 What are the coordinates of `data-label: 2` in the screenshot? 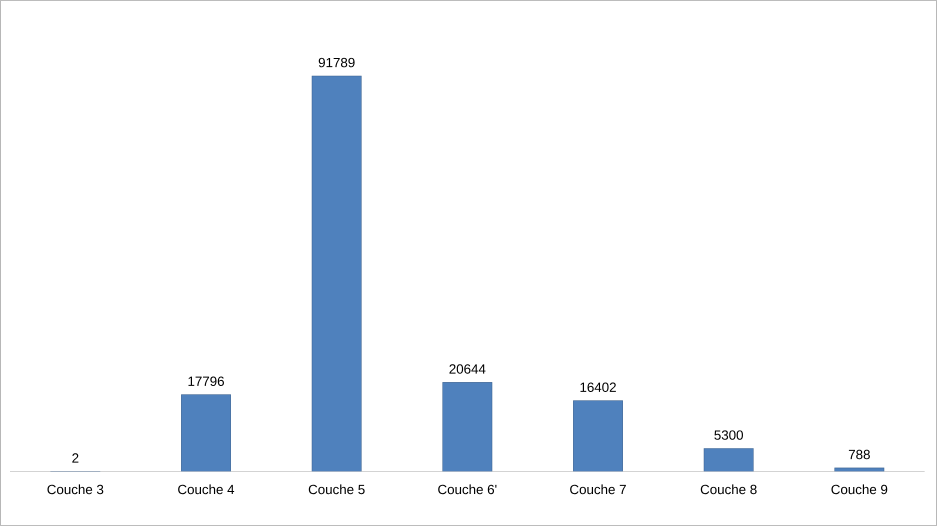 It's located at (75, 458).